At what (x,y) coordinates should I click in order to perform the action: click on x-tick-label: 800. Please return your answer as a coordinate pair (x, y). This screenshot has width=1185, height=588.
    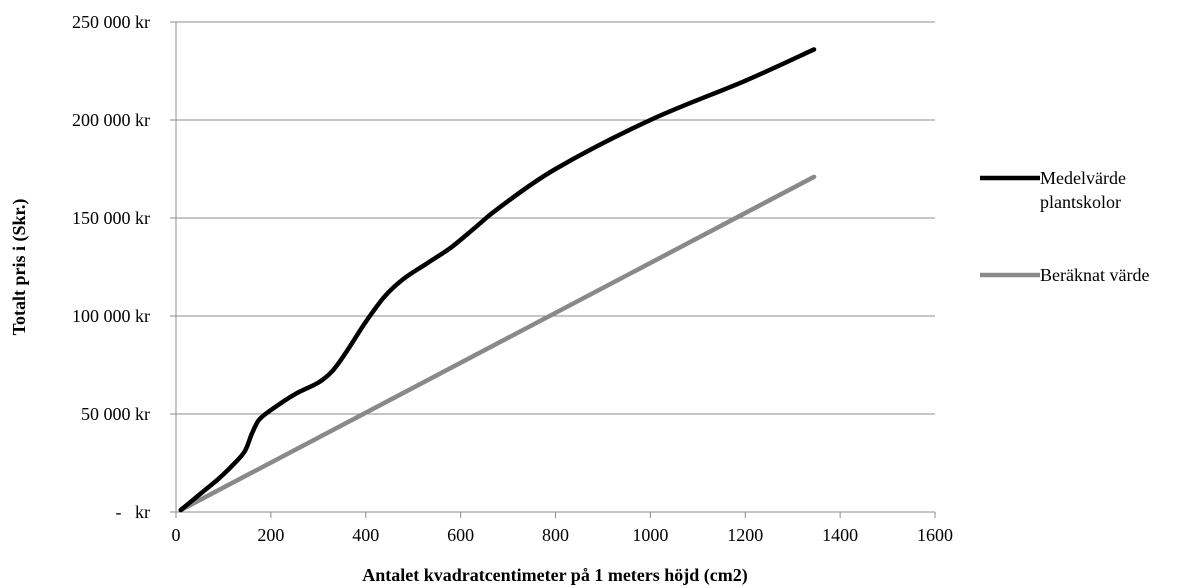
    Looking at the image, I should click on (555, 535).